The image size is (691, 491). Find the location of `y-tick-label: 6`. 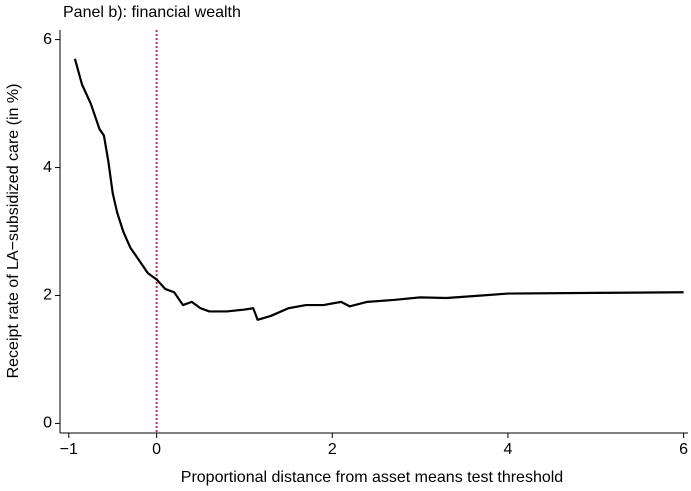

y-tick-label: 6 is located at coordinates (47, 39).